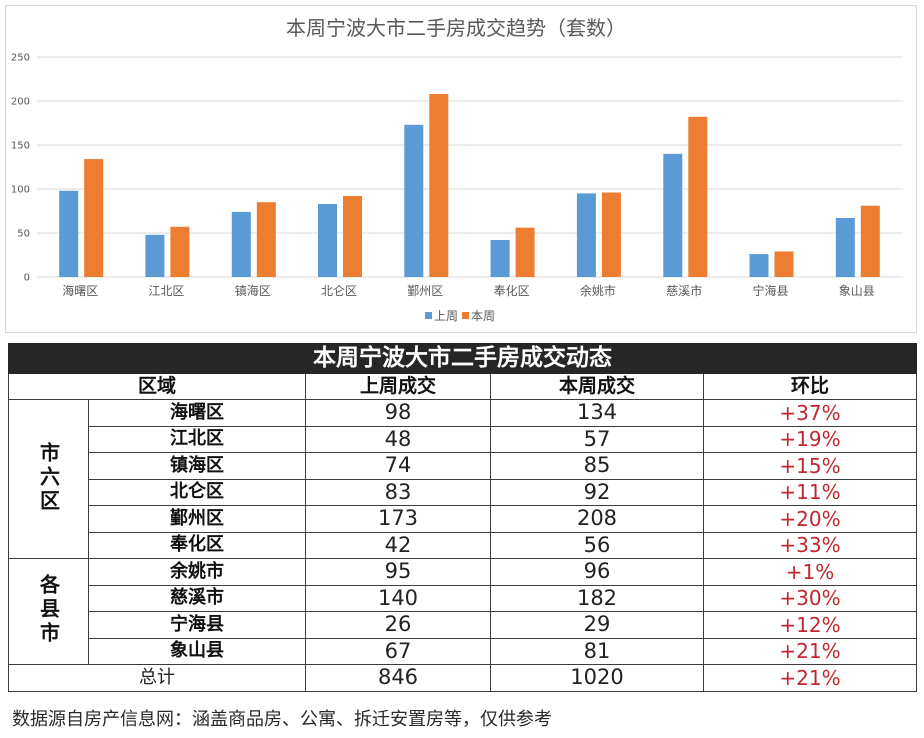 The image size is (924, 738). Describe the element at coordinates (428, 315) in the screenshot. I see `legend-swatch-last-week` at that location.